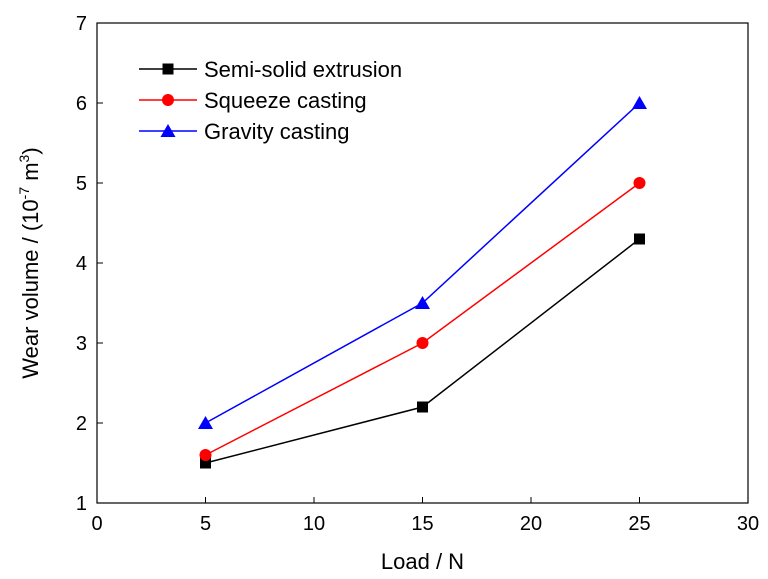 Image resolution: width=768 pixels, height=579 pixels. What do you see at coordinates (205, 524) in the screenshot?
I see `x-tick-label: 5` at bounding box center [205, 524].